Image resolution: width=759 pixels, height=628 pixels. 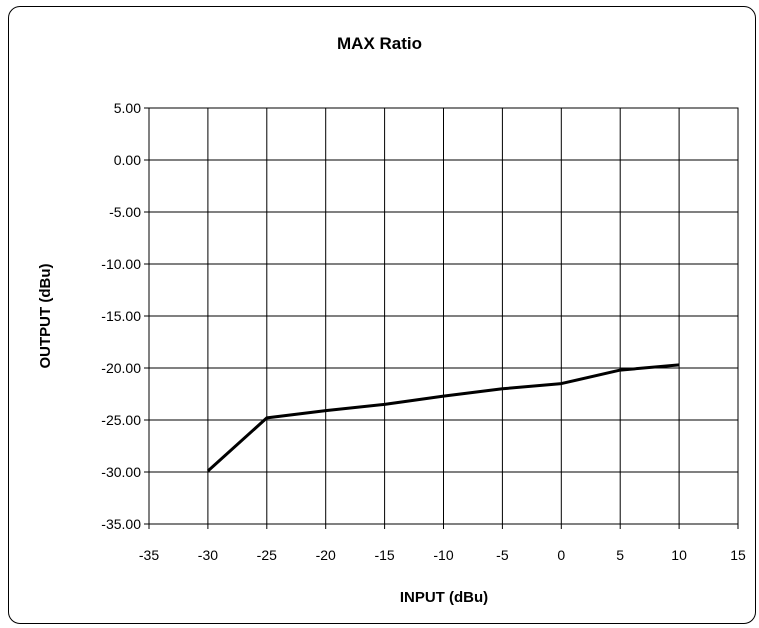 What do you see at coordinates (384, 555) in the screenshot?
I see `x-tick-label: -15` at bounding box center [384, 555].